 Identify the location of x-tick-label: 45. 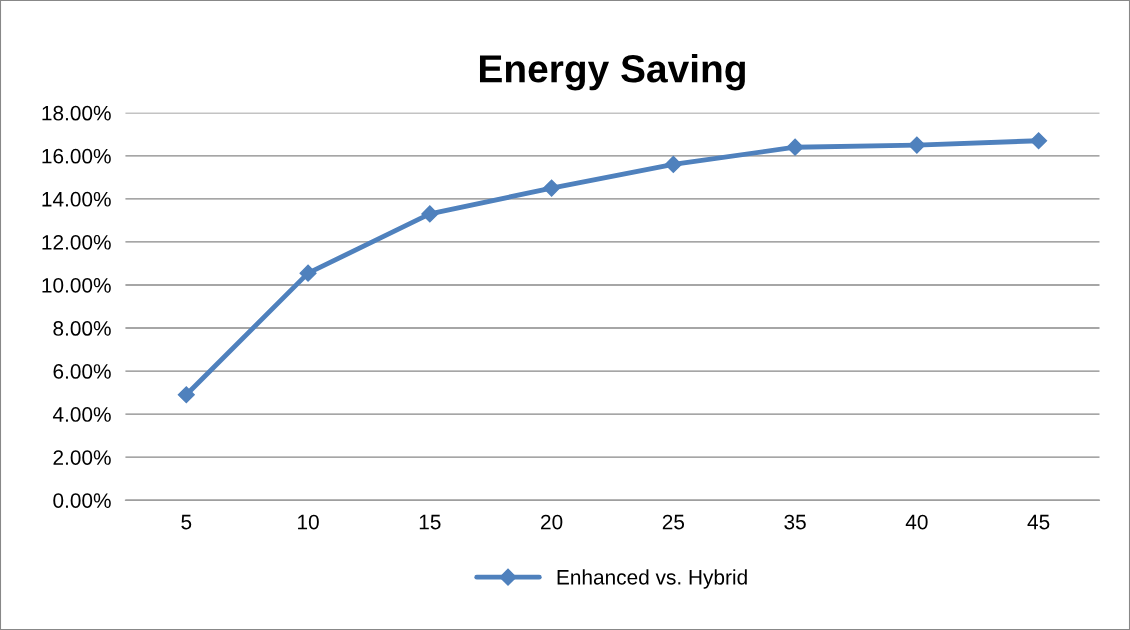
(1038, 522).